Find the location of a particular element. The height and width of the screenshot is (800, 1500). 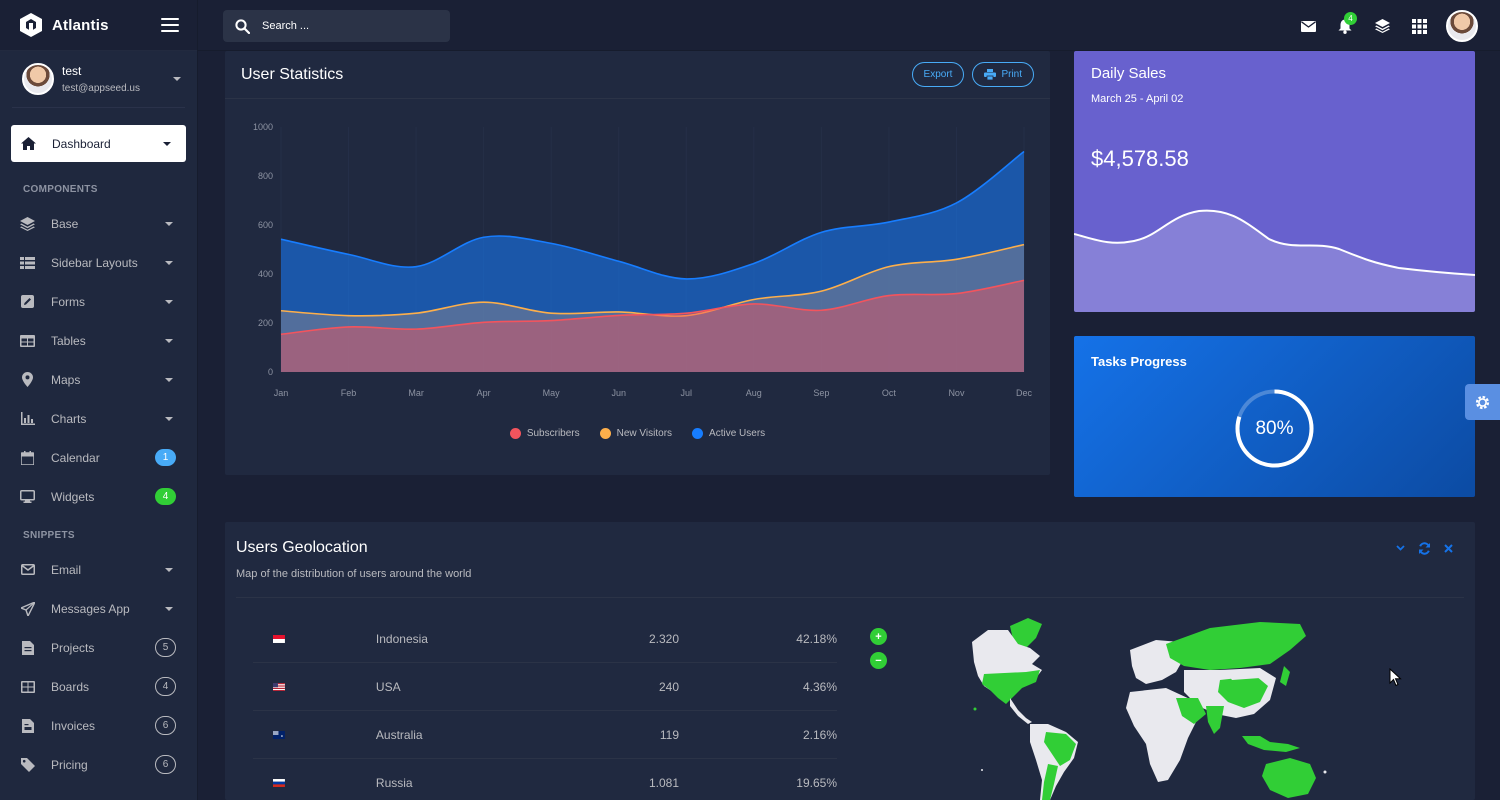

sidebar-item-label: Calendar is located at coordinates (75, 457).